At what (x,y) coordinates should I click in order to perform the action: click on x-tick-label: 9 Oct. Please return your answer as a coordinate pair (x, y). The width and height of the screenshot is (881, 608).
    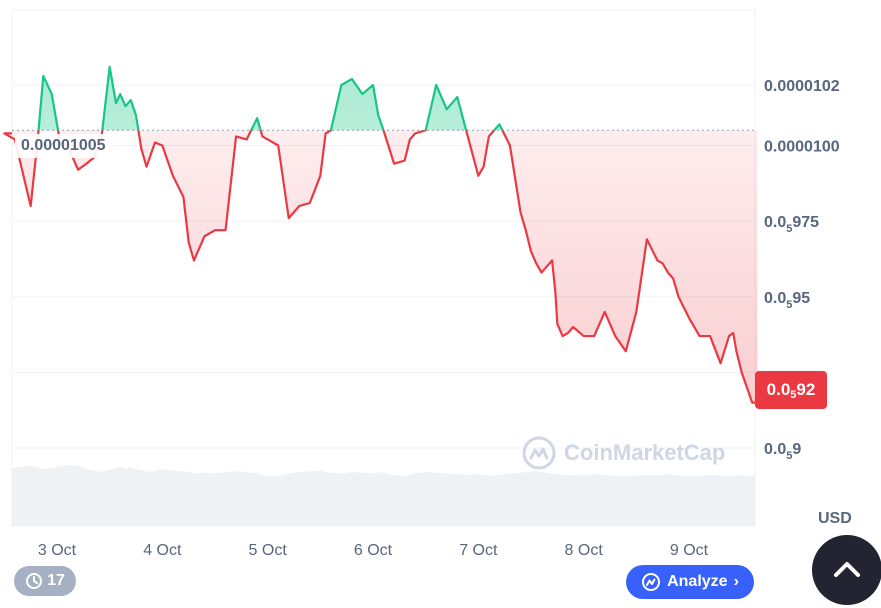
    Looking at the image, I should click on (689, 550).